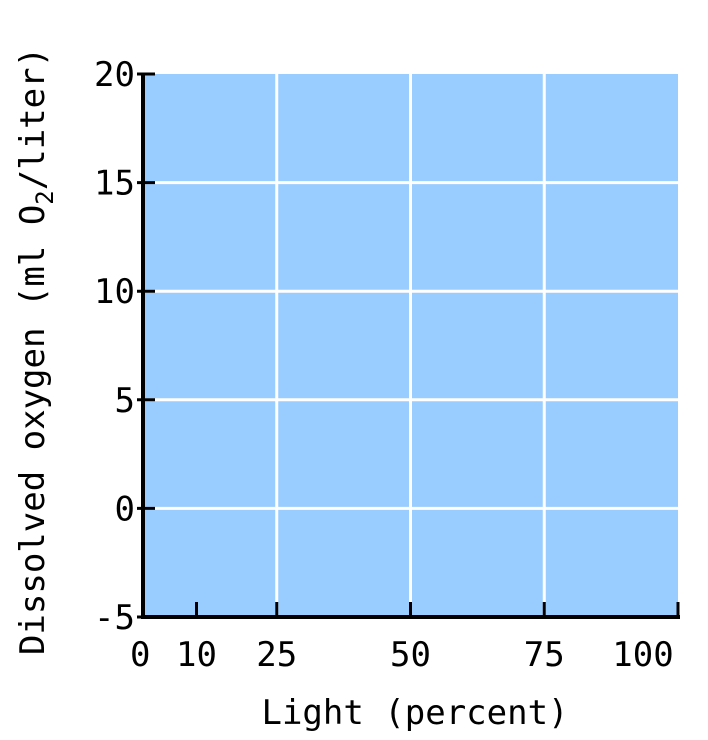  Describe the element at coordinates (125, 401) in the screenshot. I see `y-tick-label: 5` at that location.